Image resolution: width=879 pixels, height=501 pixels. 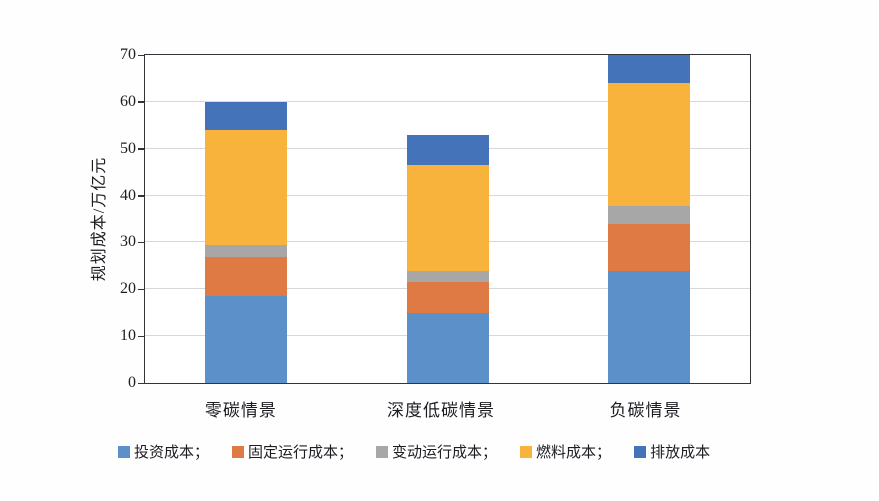 What do you see at coordinates (645, 410) in the screenshot?
I see `x-category-label: 负碳情景` at bounding box center [645, 410].